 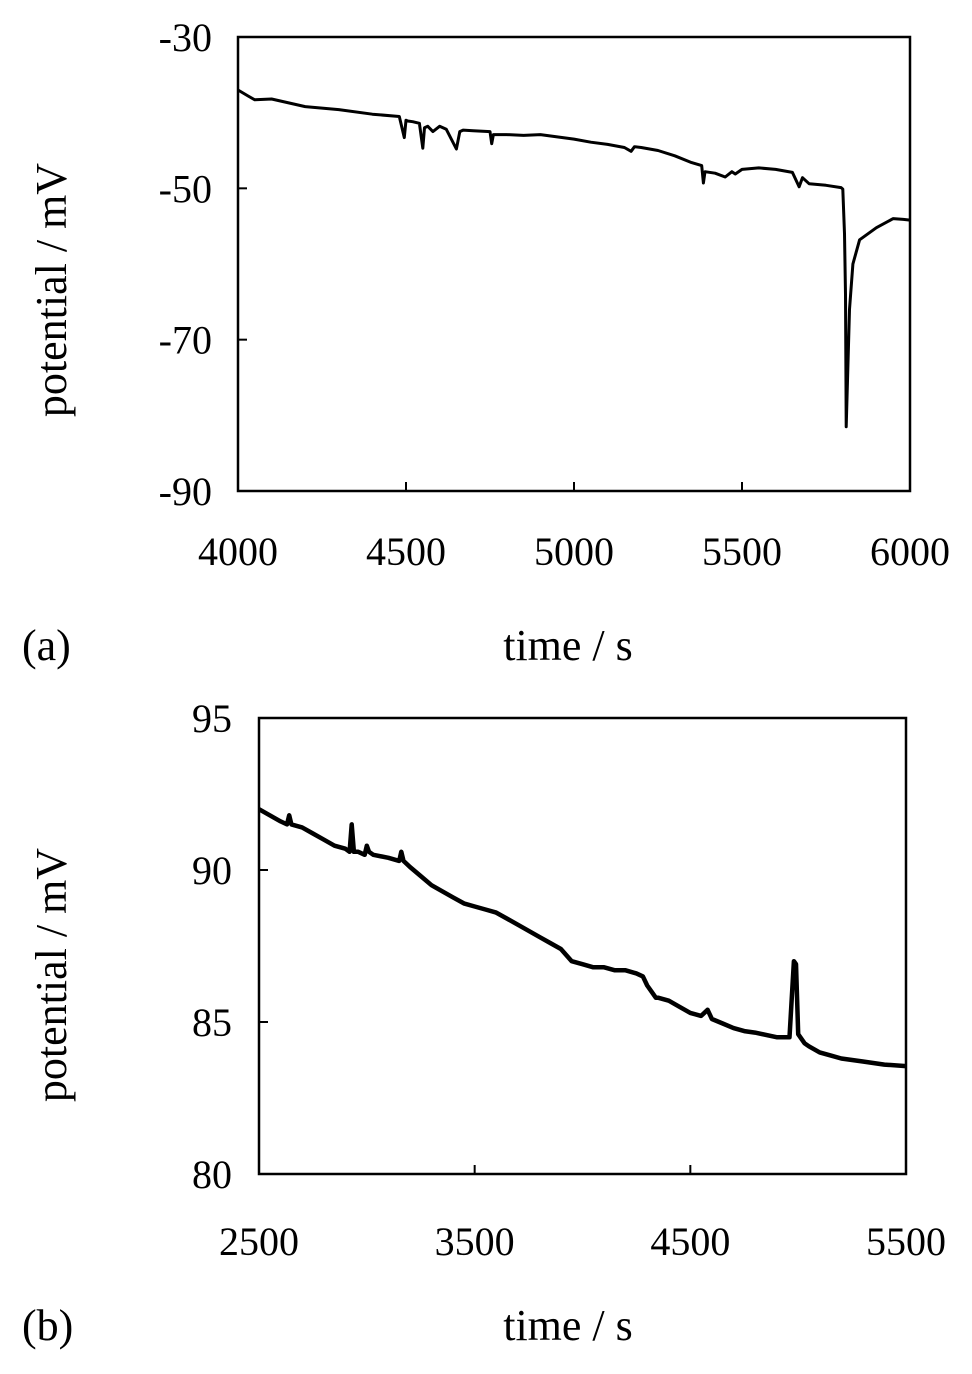 What do you see at coordinates (185, 37) in the screenshot?
I see `y-tick-label: -30` at bounding box center [185, 37].